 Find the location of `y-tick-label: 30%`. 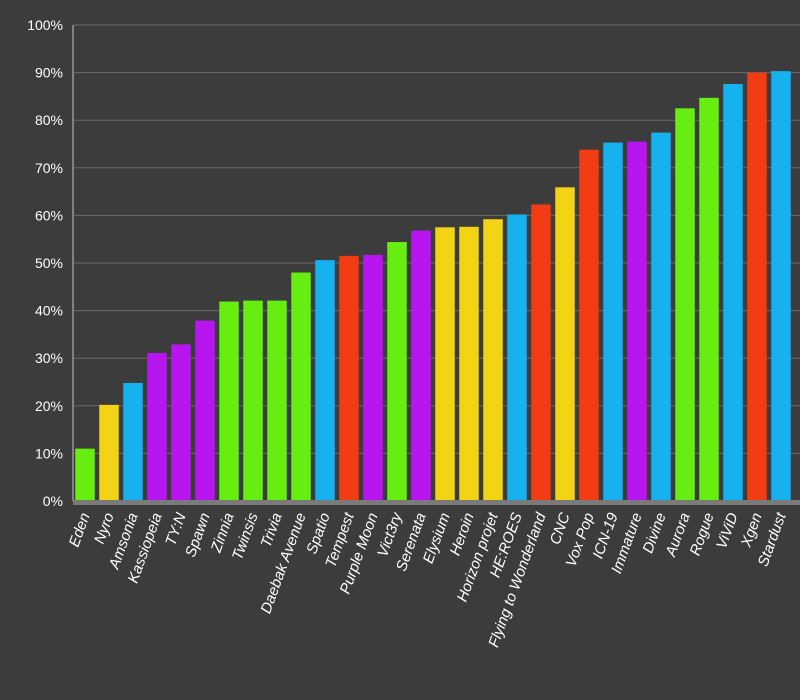

y-tick-label: 30% is located at coordinates (49, 358).